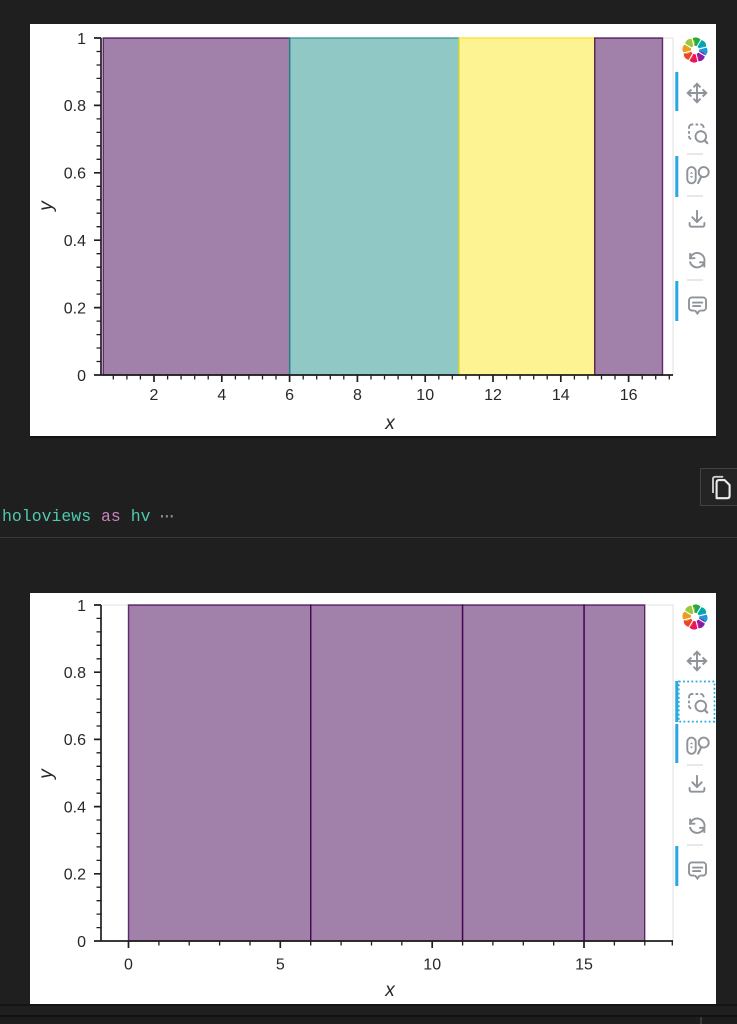  Describe the element at coordinates (357, 395) in the screenshot. I see `svg-text: 8` at that location.